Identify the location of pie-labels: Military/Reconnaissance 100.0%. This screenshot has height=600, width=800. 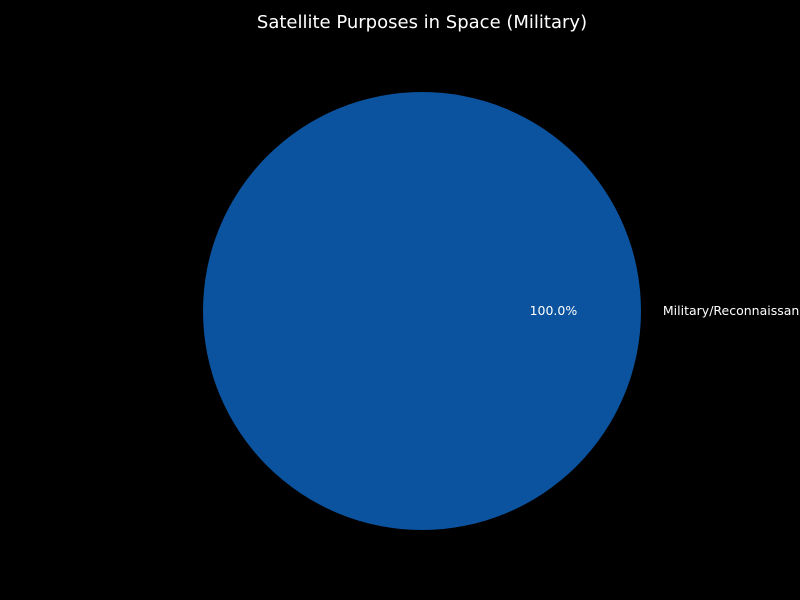
(665, 310).